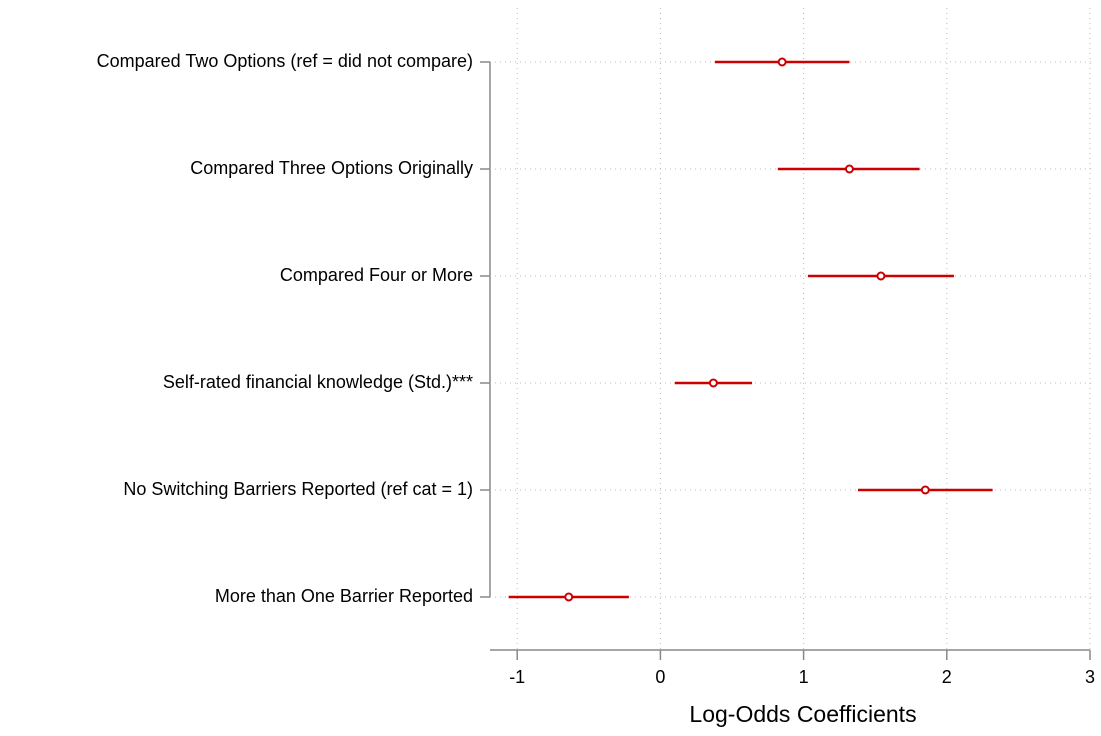 The width and height of the screenshot is (1101, 736). Describe the element at coordinates (517, 677) in the screenshot. I see `x-tick-label: -1` at that location.